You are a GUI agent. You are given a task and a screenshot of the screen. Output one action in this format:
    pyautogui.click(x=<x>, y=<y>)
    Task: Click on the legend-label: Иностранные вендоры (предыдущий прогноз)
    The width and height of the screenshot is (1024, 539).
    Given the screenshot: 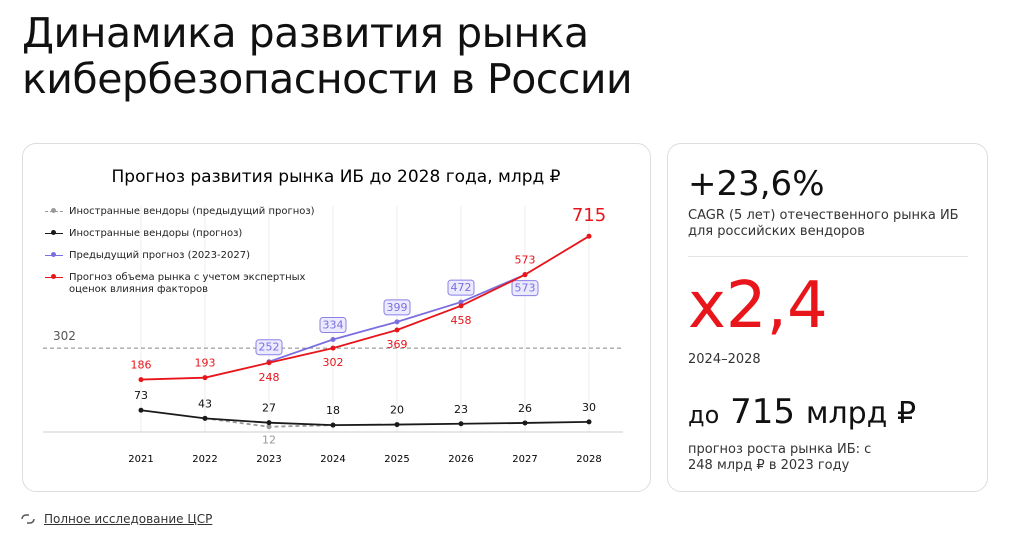 What is the action you would take?
    pyautogui.click(x=192, y=211)
    